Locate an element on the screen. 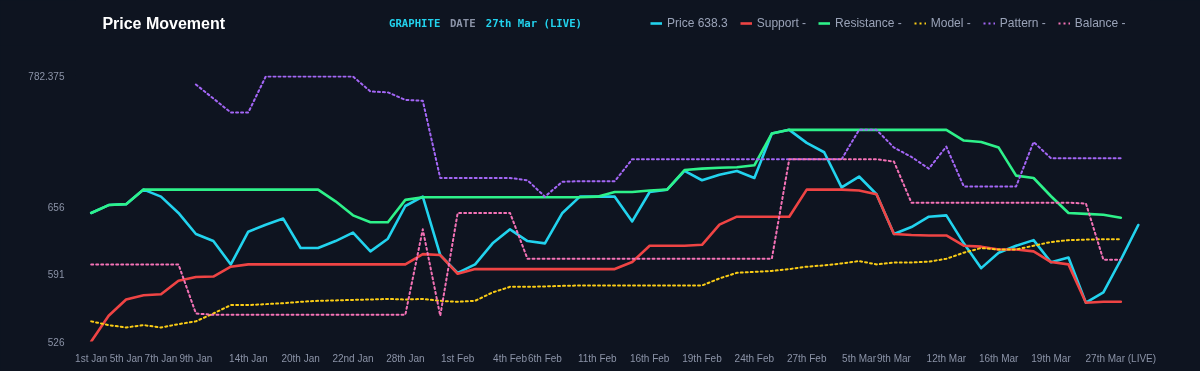  x-tick-label: 19th Feb is located at coordinates (702, 358).